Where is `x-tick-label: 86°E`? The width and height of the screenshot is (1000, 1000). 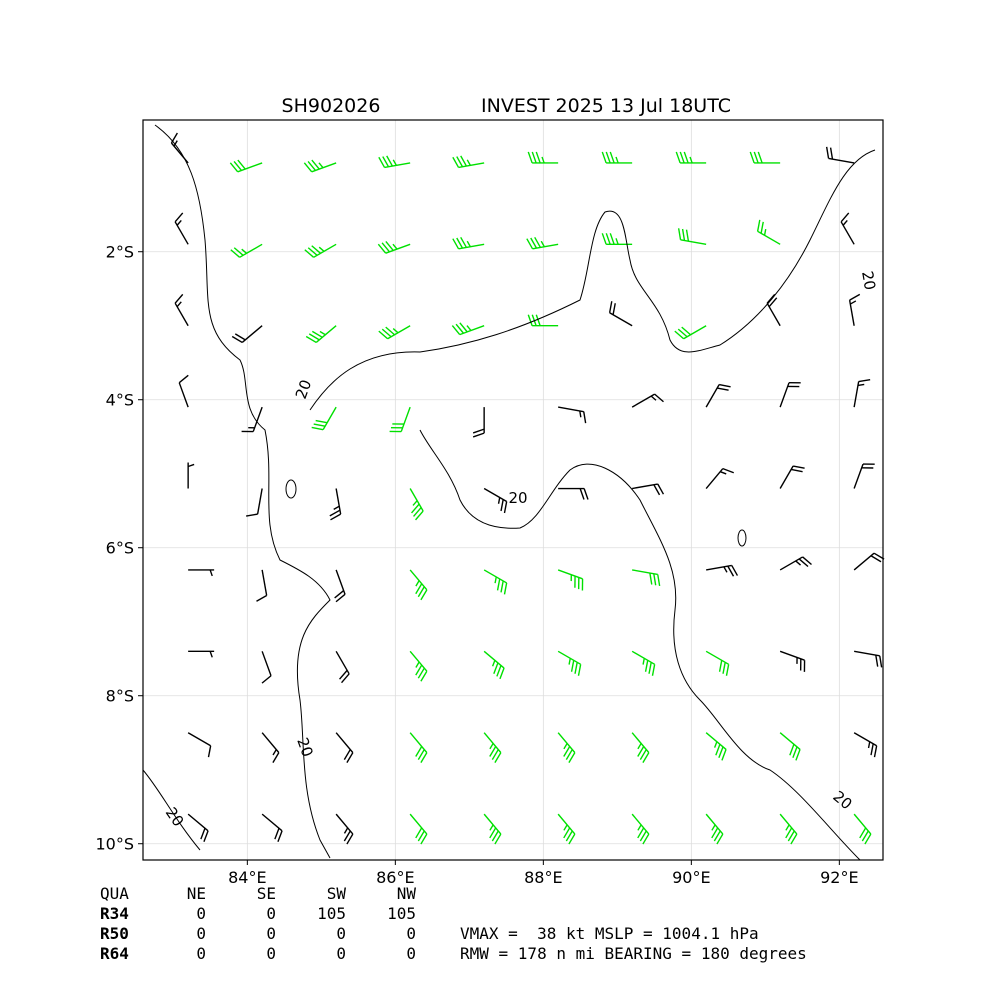 x-tick-label: 86°E is located at coordinates (395, 877).